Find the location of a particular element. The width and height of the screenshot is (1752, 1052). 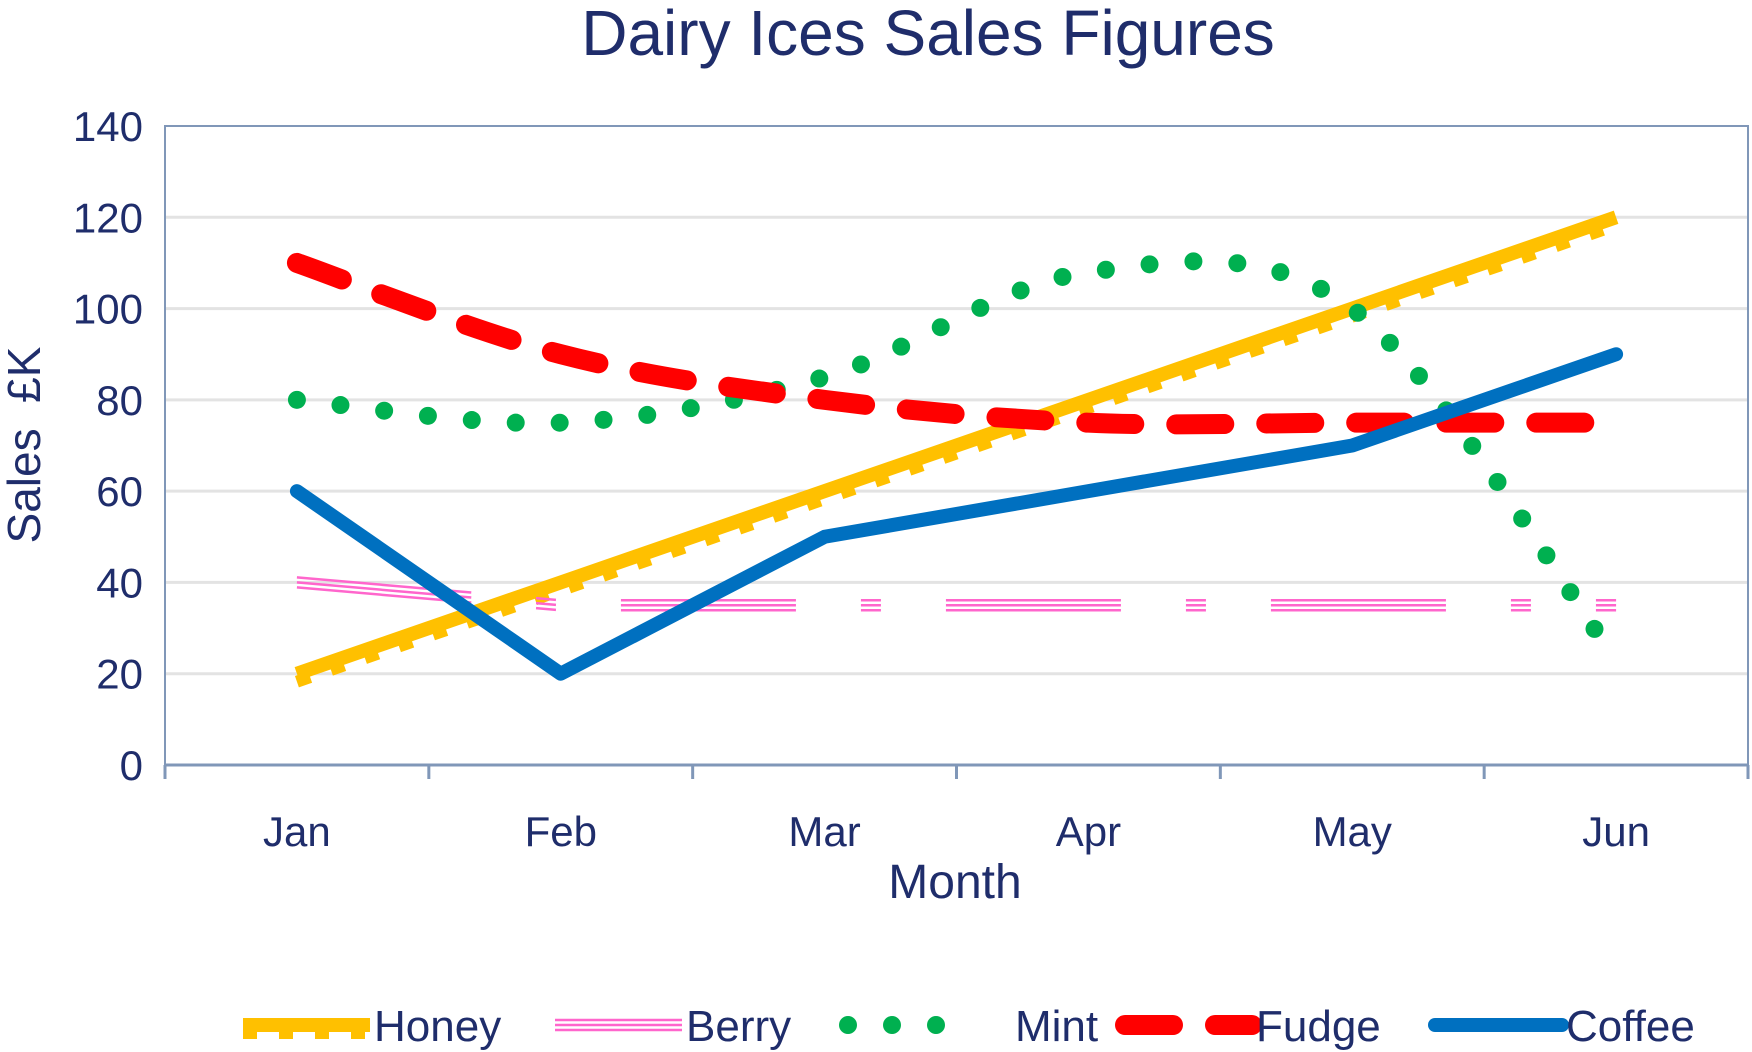

y-tick-label: 120 is located at coordinates (108, 217).